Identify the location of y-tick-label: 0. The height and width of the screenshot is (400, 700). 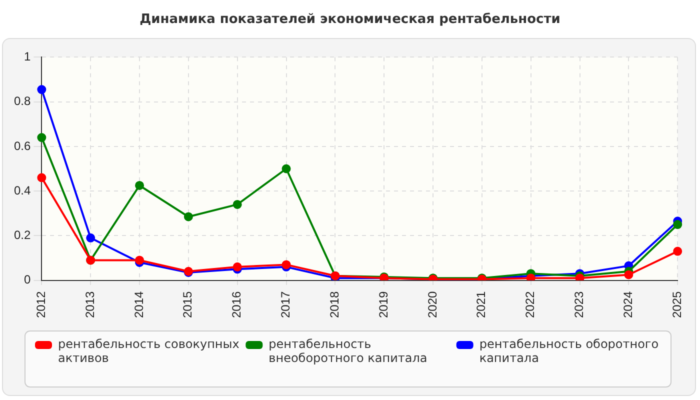
(27, 279).